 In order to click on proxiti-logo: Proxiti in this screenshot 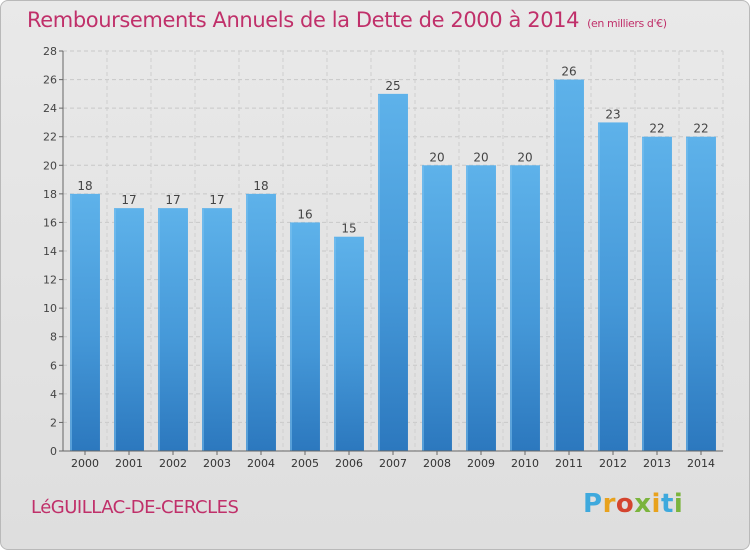, I will do `click(633, 504)`.